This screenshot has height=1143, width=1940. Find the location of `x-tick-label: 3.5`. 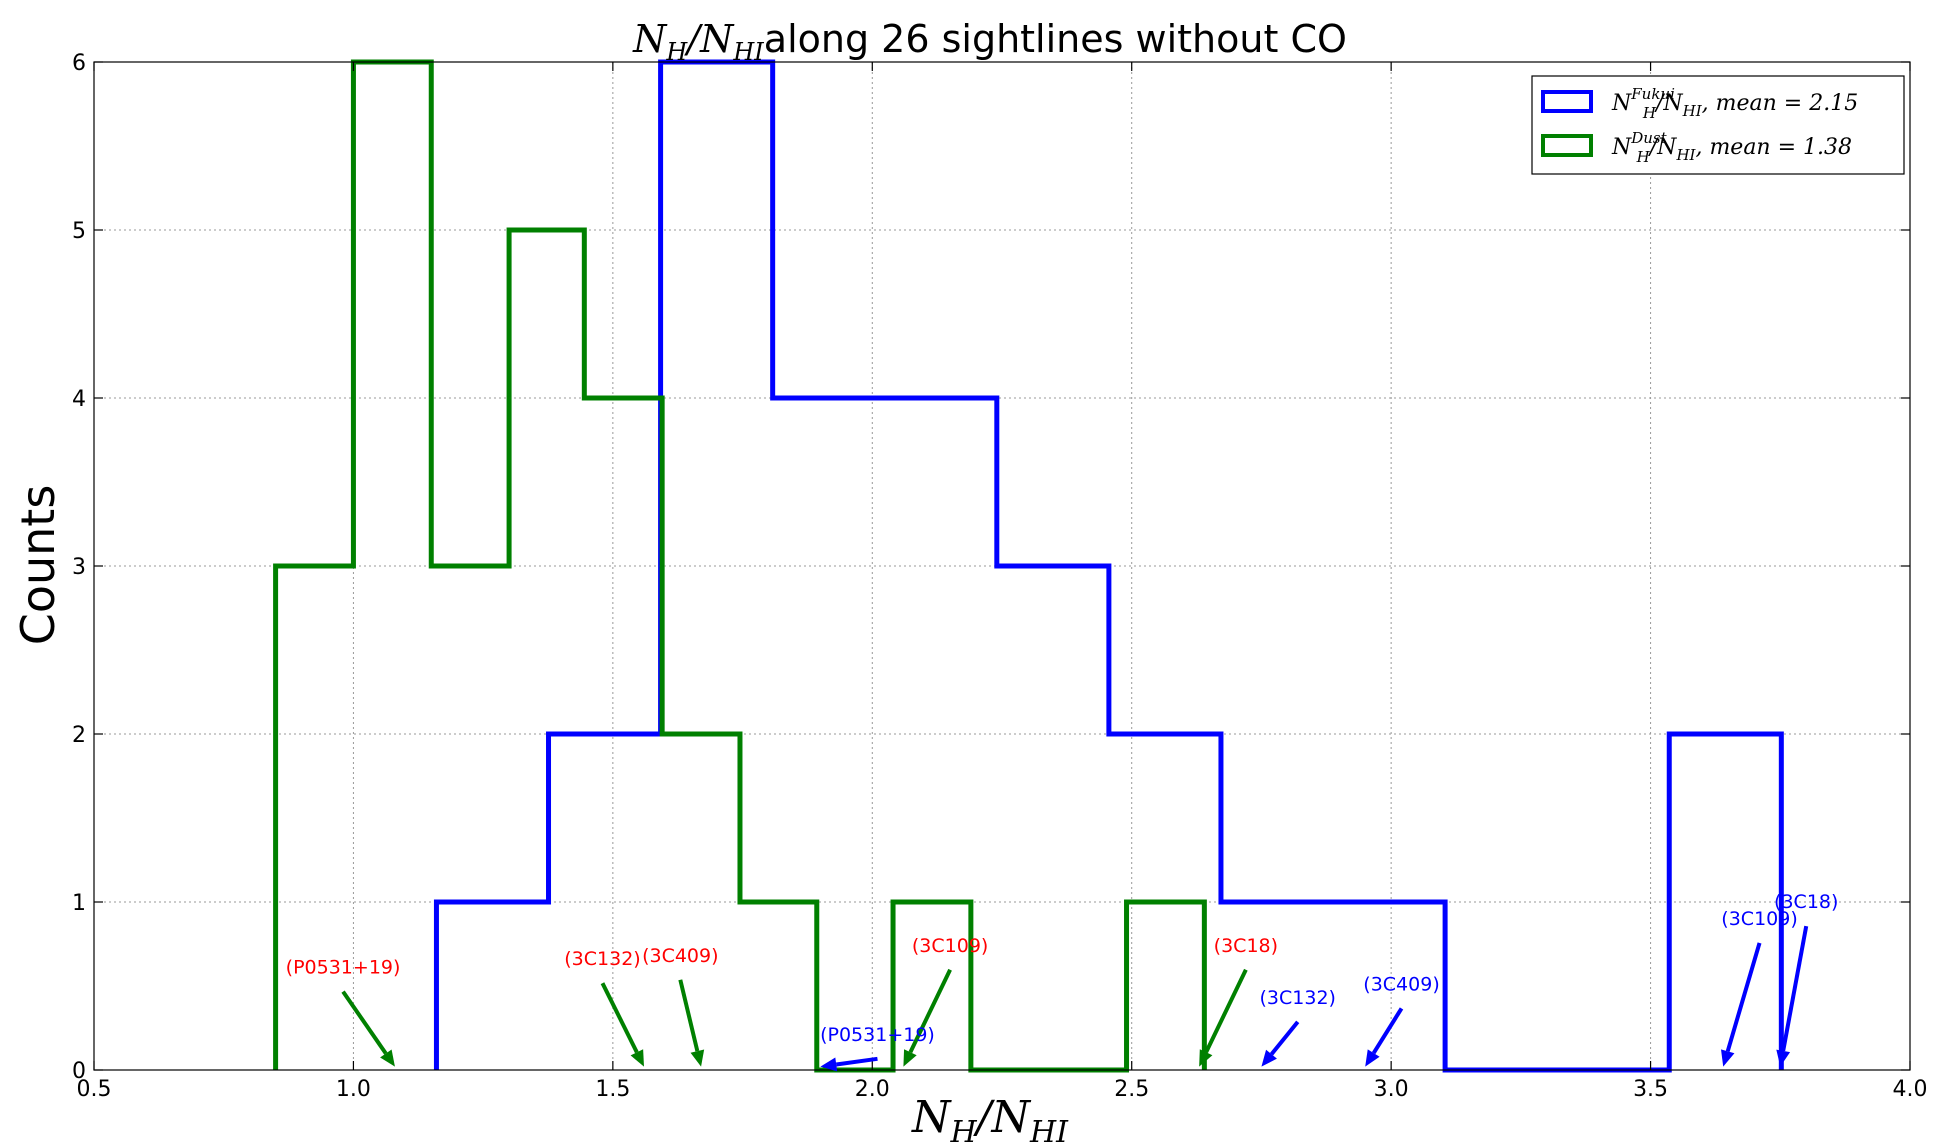

x-tick-label: 3.5 is located at coordinates (1650, 1089).